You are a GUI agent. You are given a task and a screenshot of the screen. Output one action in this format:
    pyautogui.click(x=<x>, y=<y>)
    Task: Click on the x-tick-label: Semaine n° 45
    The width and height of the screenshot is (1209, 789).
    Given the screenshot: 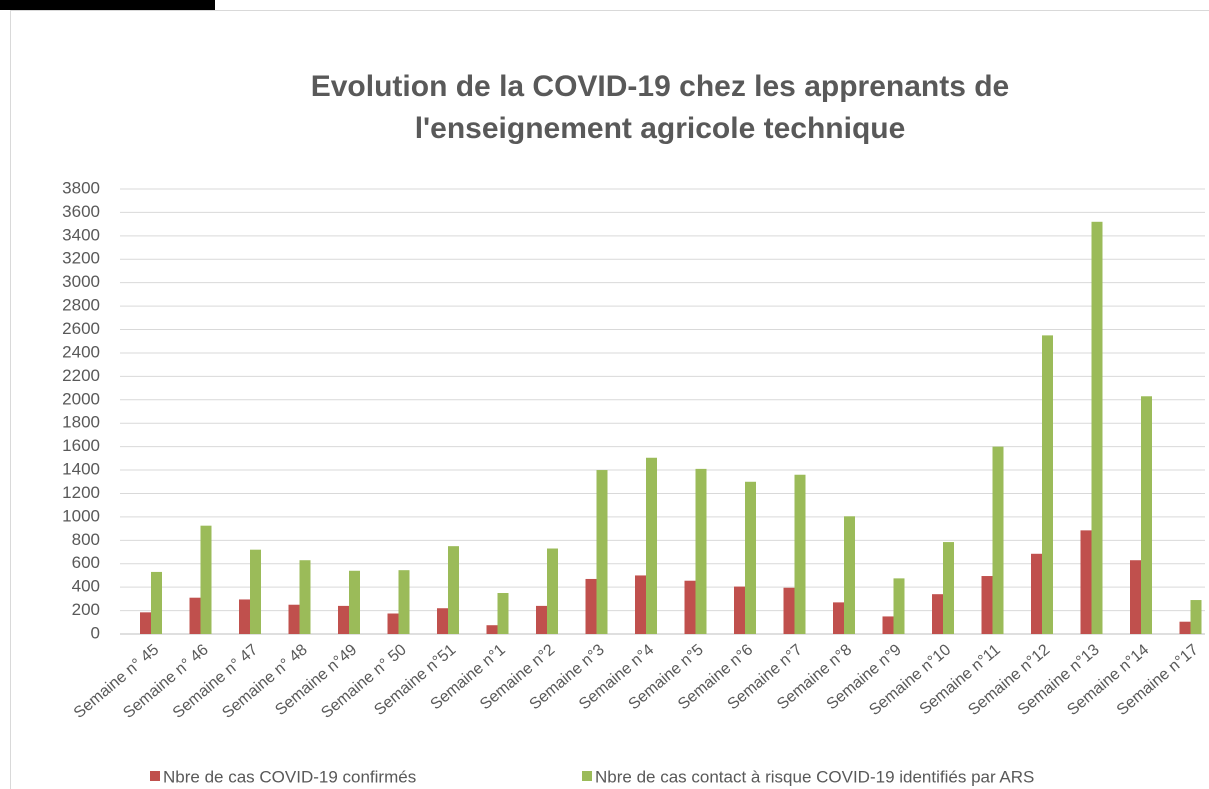 What is the action you would take?
    pyautogui.click(x=117, y=681)
    